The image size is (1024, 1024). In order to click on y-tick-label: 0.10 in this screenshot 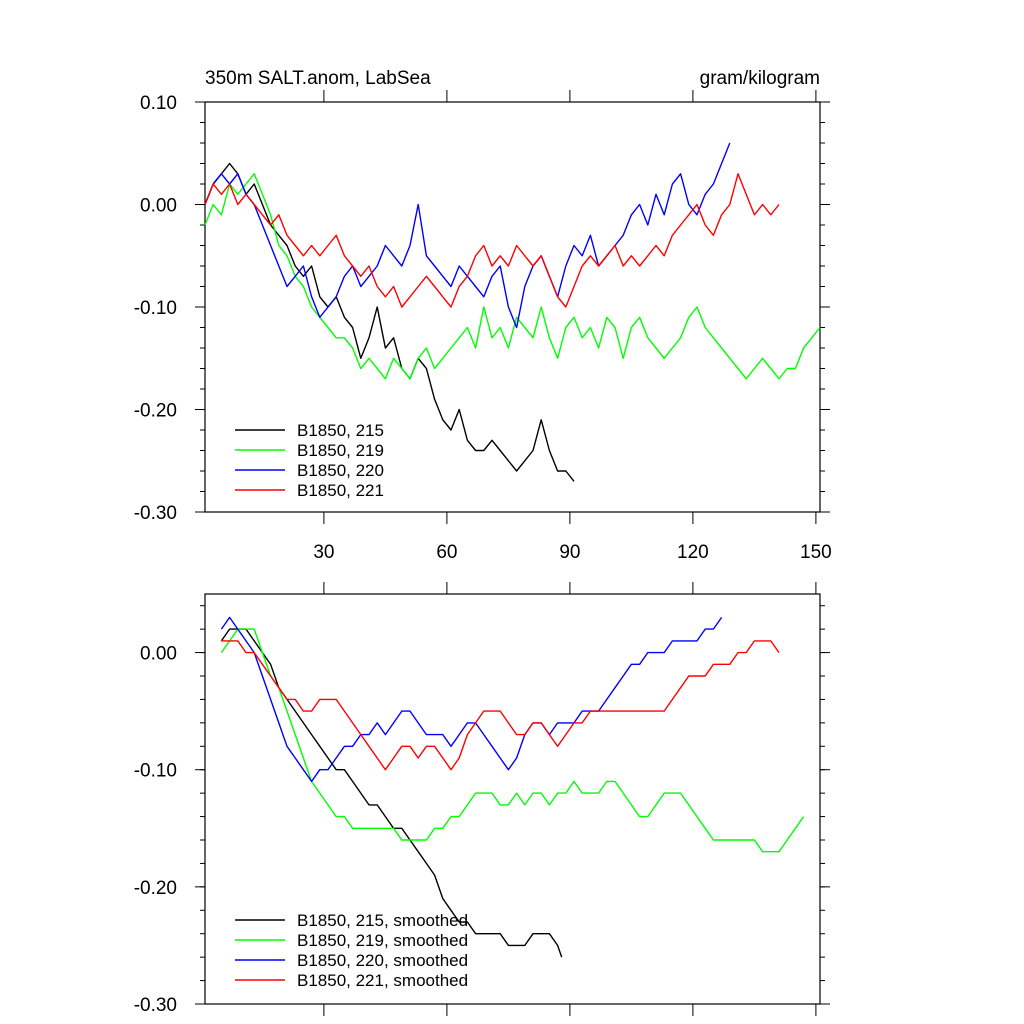, I will do `click(158, 103)`.